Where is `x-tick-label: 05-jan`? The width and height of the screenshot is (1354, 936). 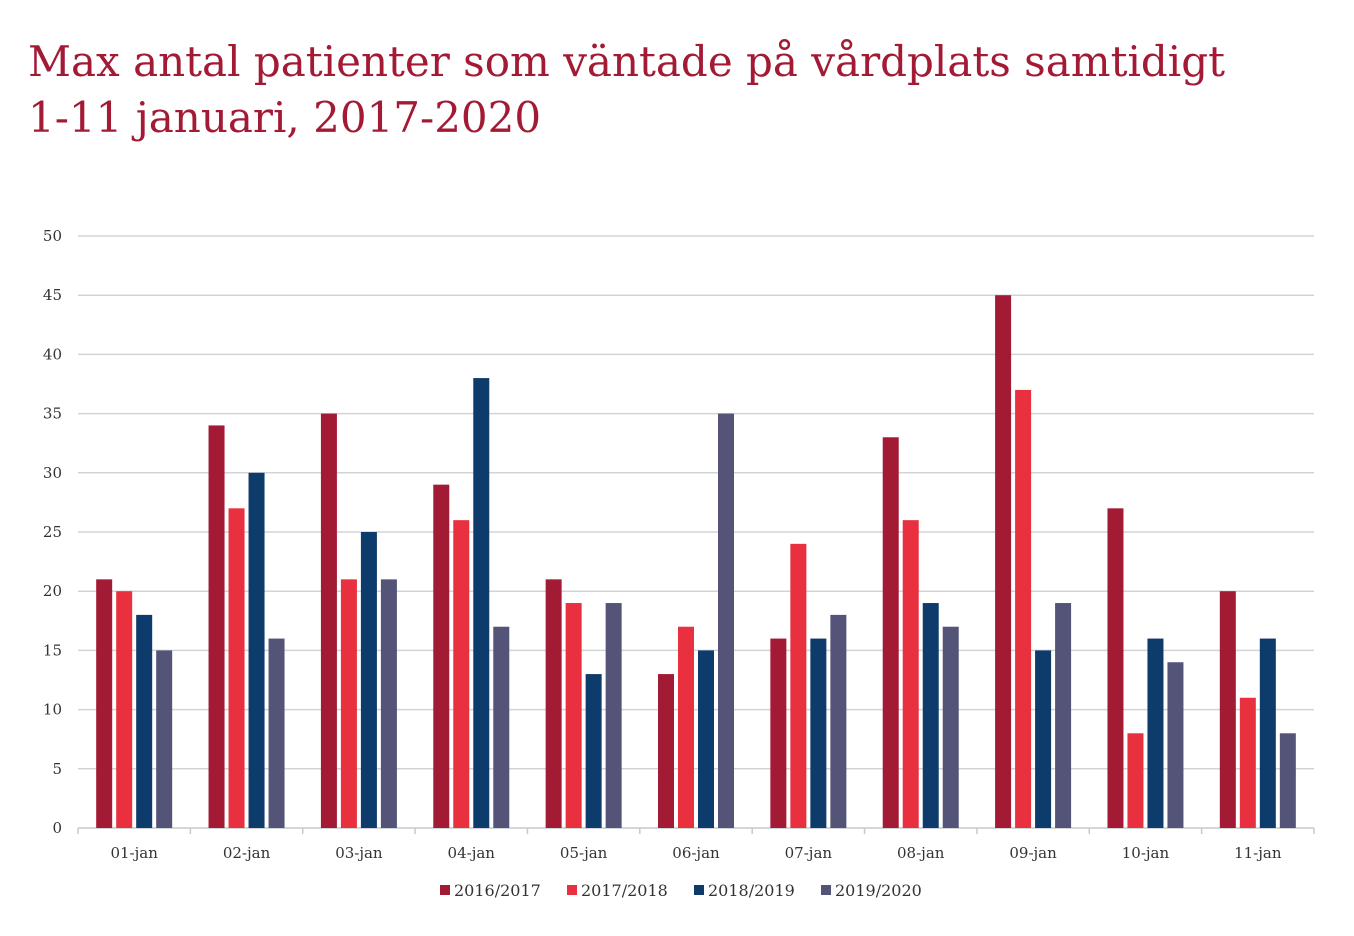 x-tick-label: 05-jan is located at coordinates (584, 853).